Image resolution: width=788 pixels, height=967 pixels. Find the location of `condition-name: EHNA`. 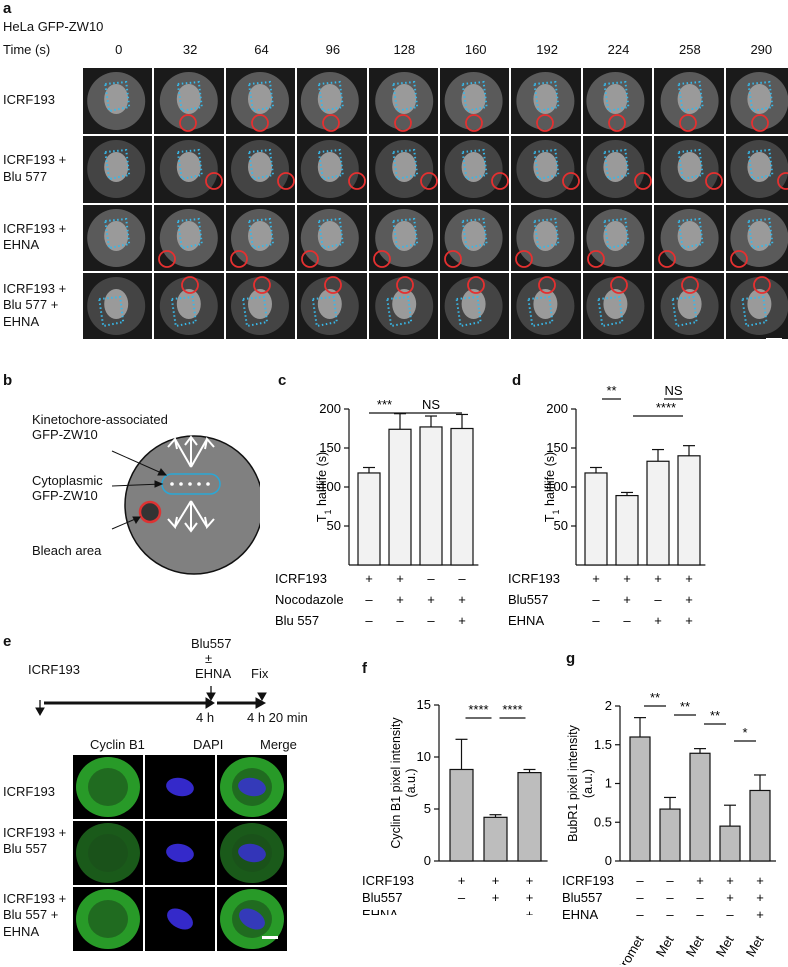

condition-name: EHNA is located at coordinates (380, 911).